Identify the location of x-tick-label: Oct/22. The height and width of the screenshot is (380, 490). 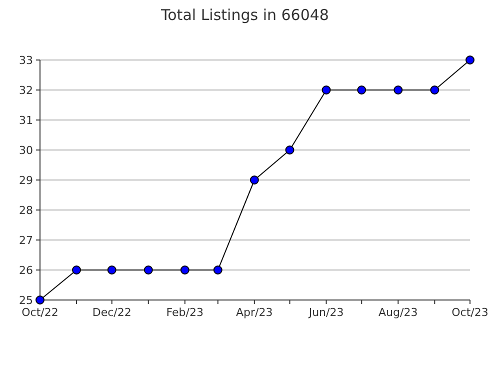
(40, 312).